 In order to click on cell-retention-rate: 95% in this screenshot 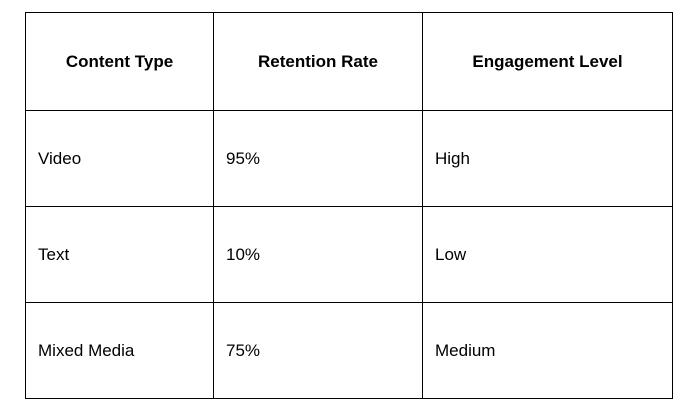, I will do `click(318, 158)`.